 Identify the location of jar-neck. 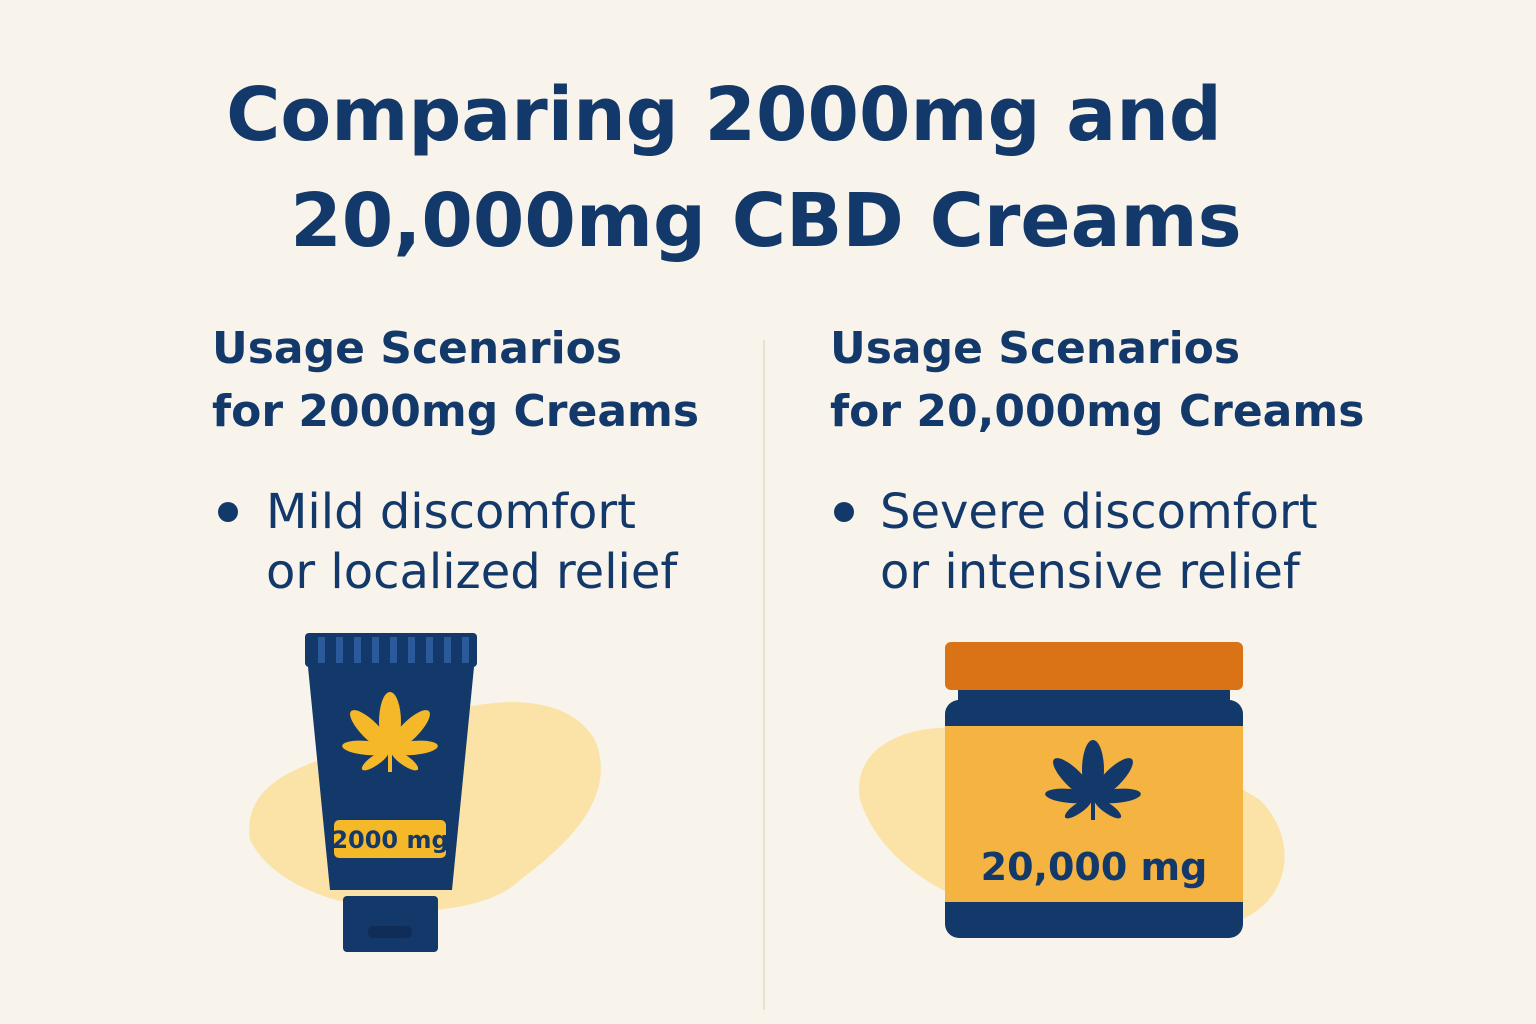
(1094, 697).